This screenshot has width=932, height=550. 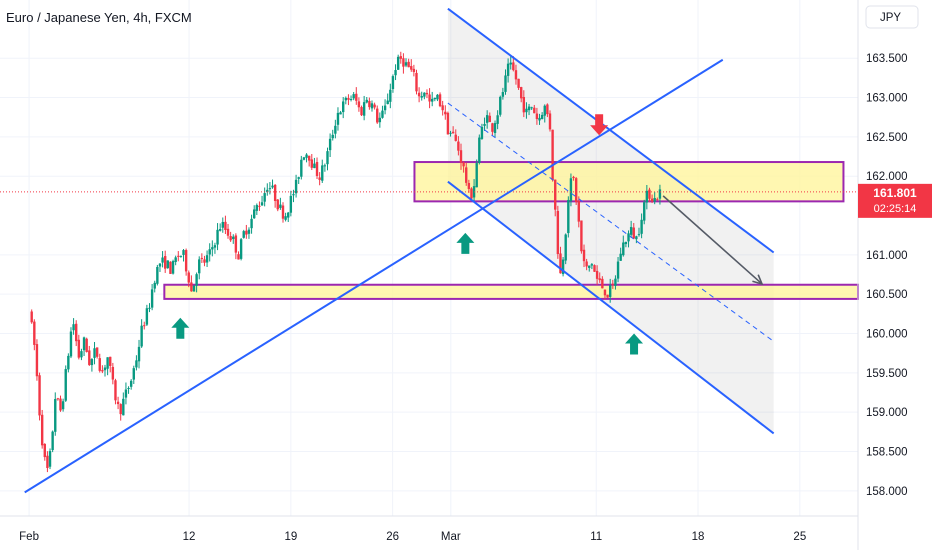 I want to click on y-tick-label: 158.000, so click(x=887, y=492).